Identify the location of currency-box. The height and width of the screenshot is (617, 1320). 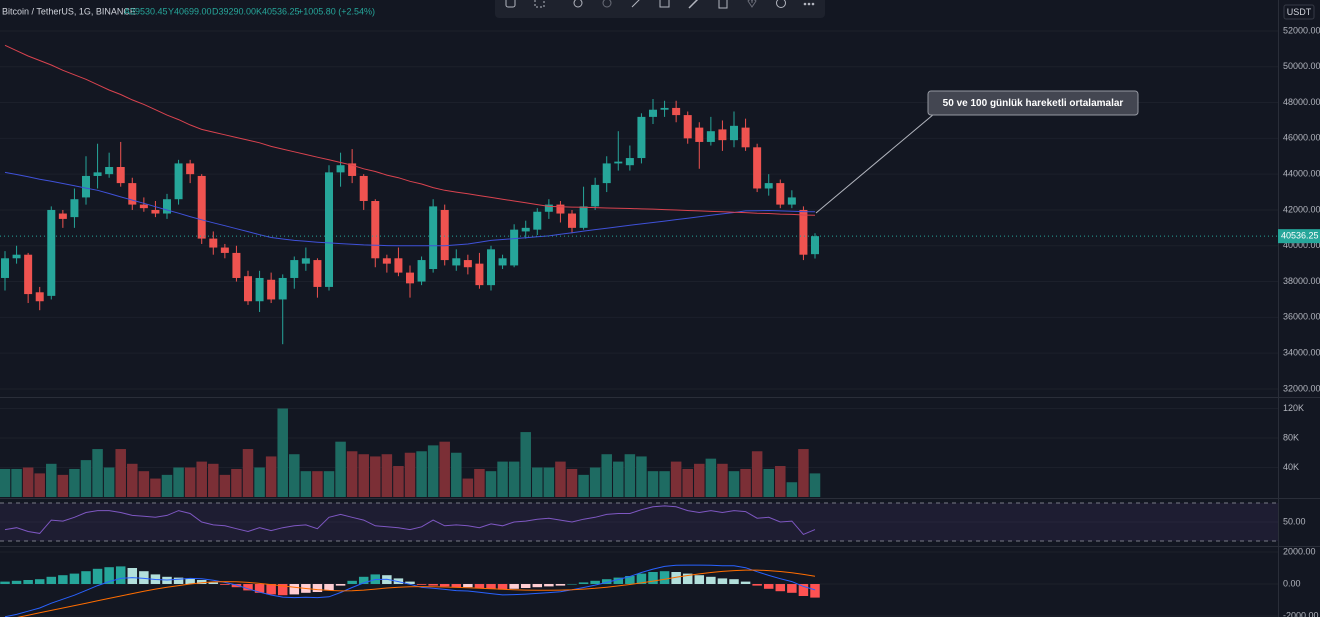
(1299, 12).